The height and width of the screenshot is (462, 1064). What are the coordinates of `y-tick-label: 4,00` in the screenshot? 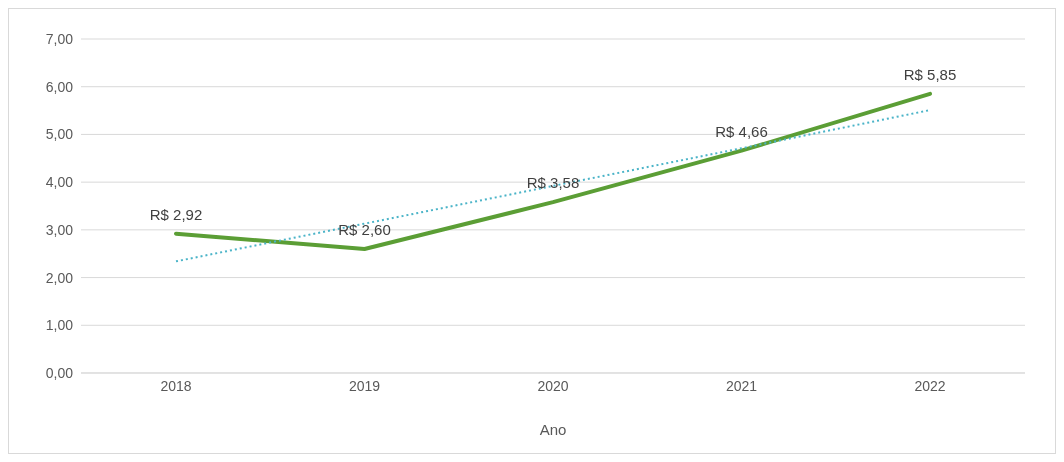 It's located at (59, 182).